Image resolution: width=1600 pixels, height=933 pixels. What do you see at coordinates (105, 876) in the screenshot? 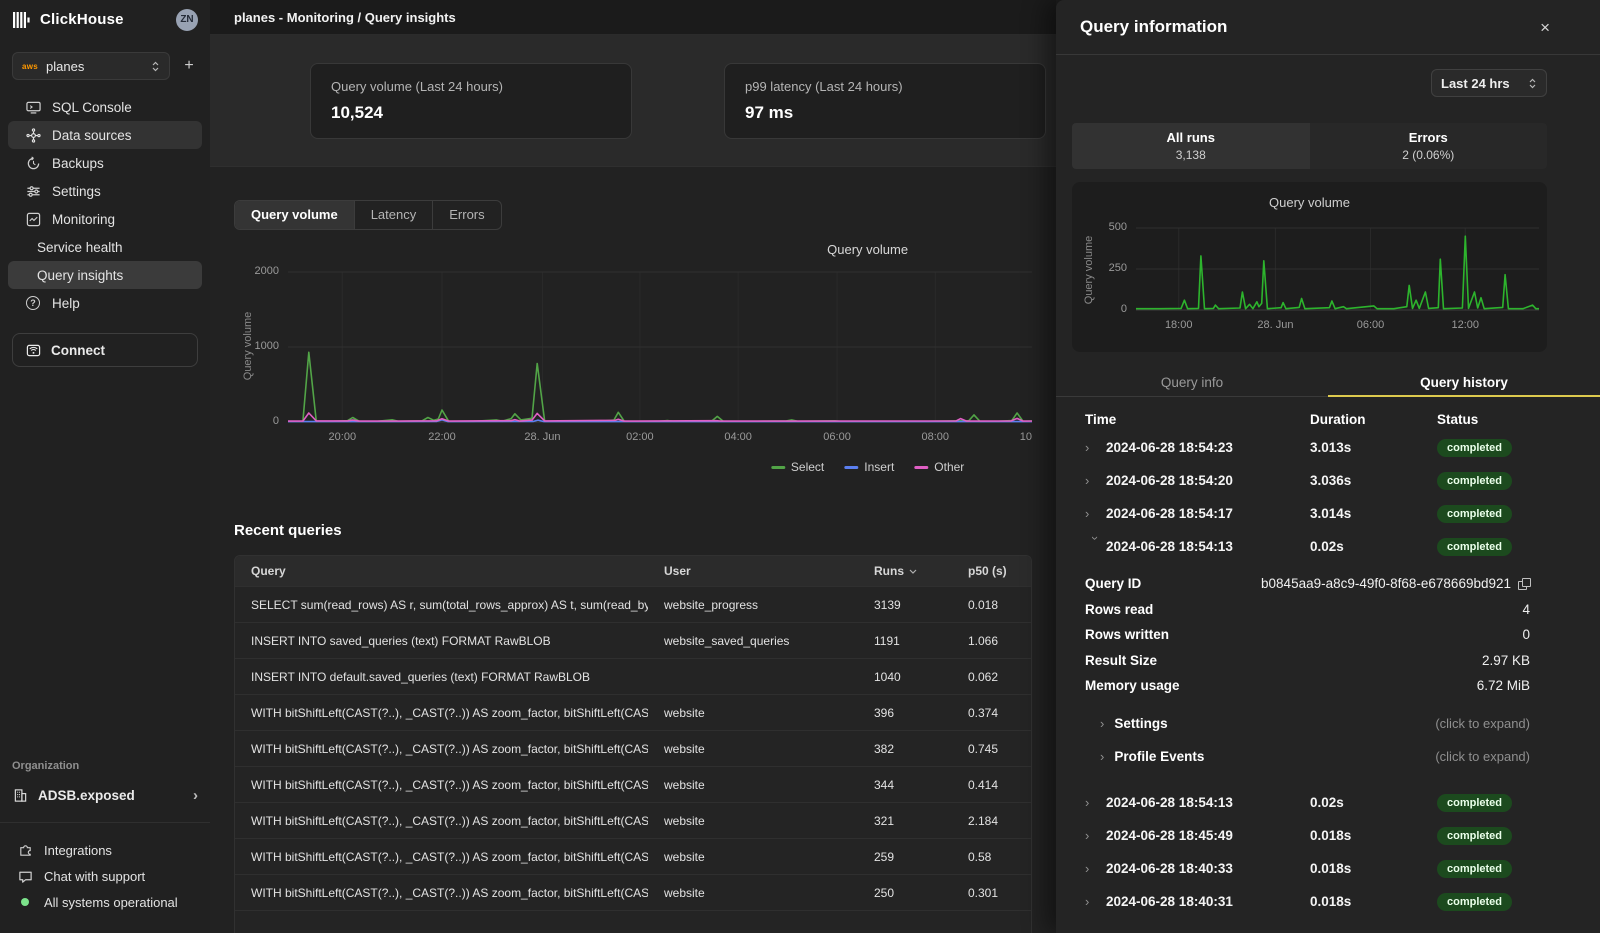
I see `sidebar-item-chat-support: Chat with support` at bounding box center [105, 876].